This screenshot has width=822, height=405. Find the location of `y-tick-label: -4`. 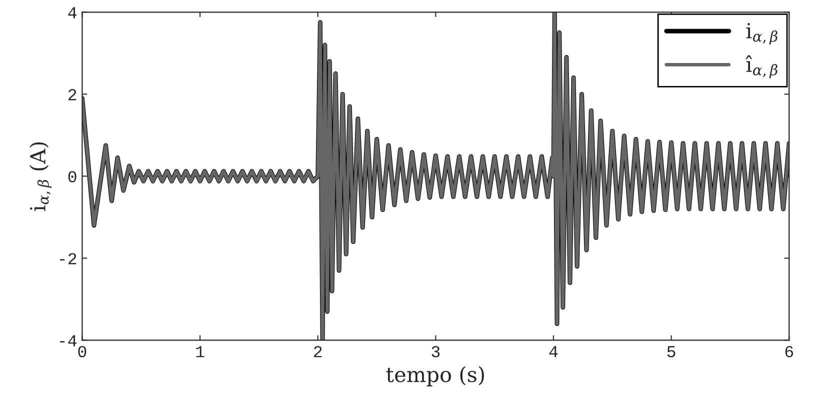

y-tick-label: -4 is located at coordinates (68, 340).